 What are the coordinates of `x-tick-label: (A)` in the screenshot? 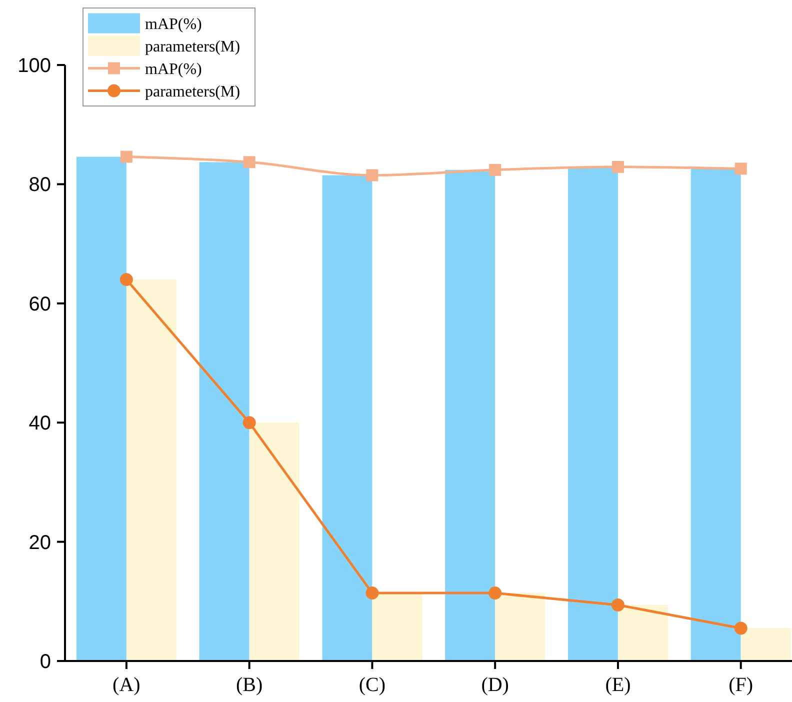 It's located at (126, 685).